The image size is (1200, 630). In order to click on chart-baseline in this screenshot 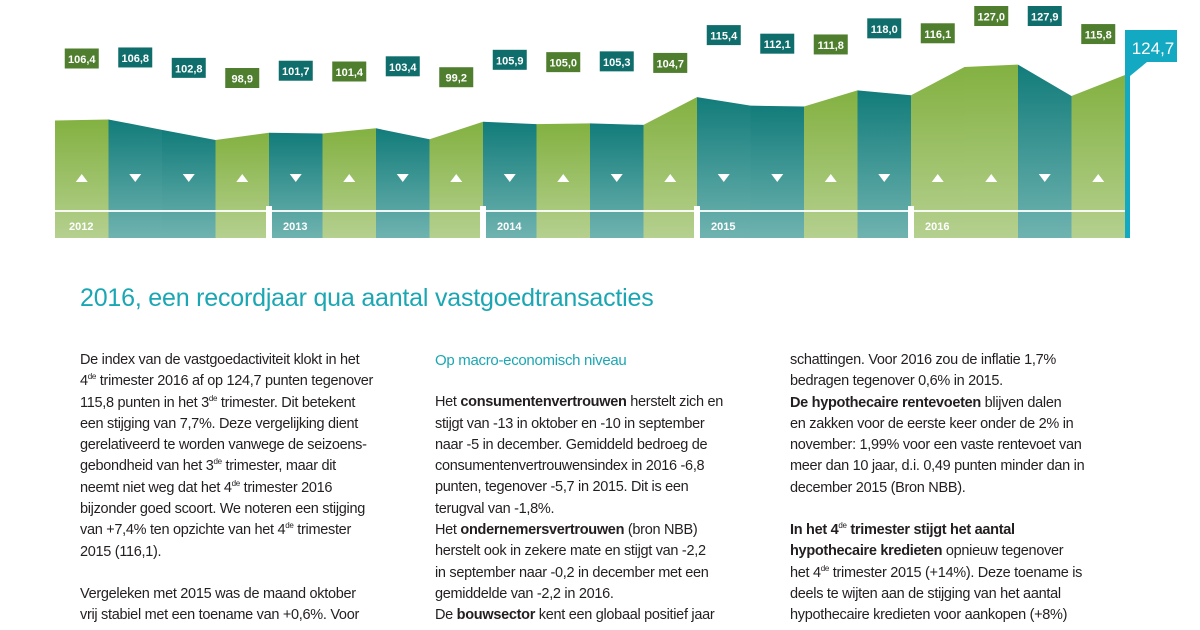, I will do `click(590, 225)`.